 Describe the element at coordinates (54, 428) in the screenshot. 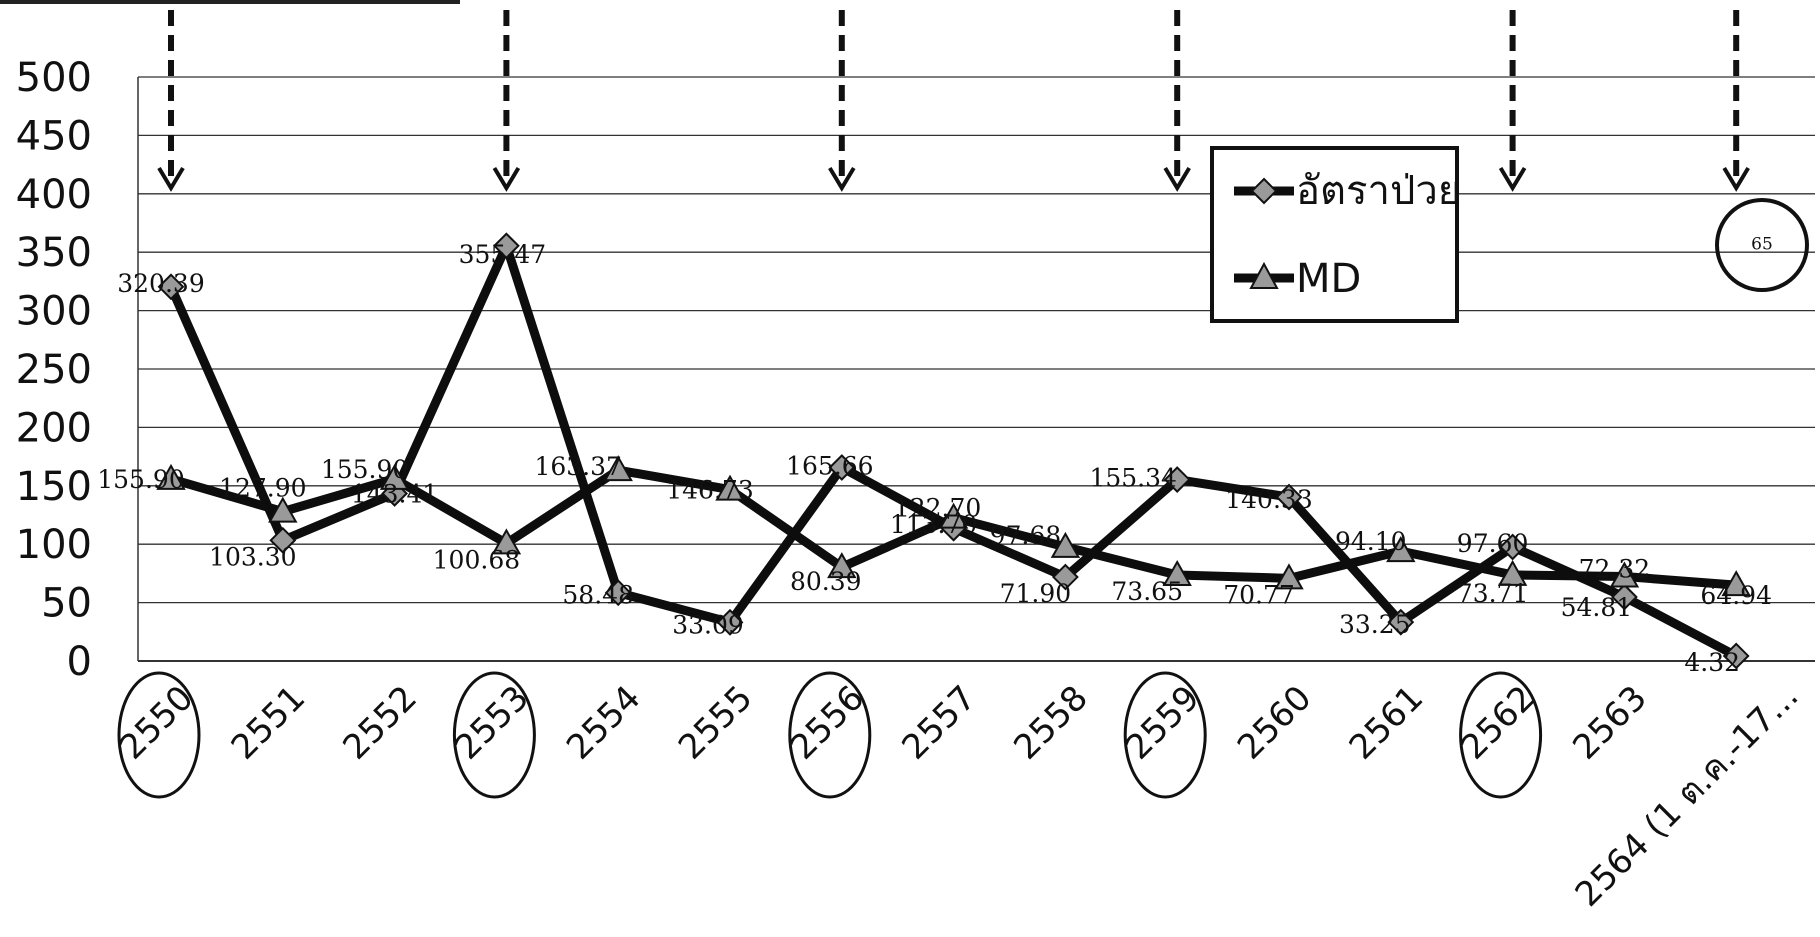

I see `y-tick-label: 200` at that location.